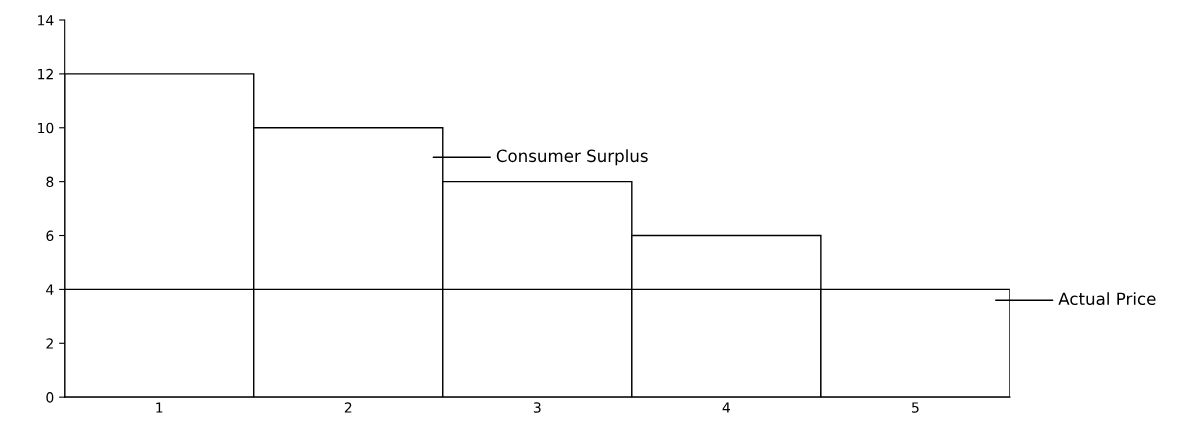 The height and width of the screenshot is (435, 1198). What do you see at coordinates (915, 407) in the screenshot?
I see `x-tick-label: 5` at bounding box center [915, 407].